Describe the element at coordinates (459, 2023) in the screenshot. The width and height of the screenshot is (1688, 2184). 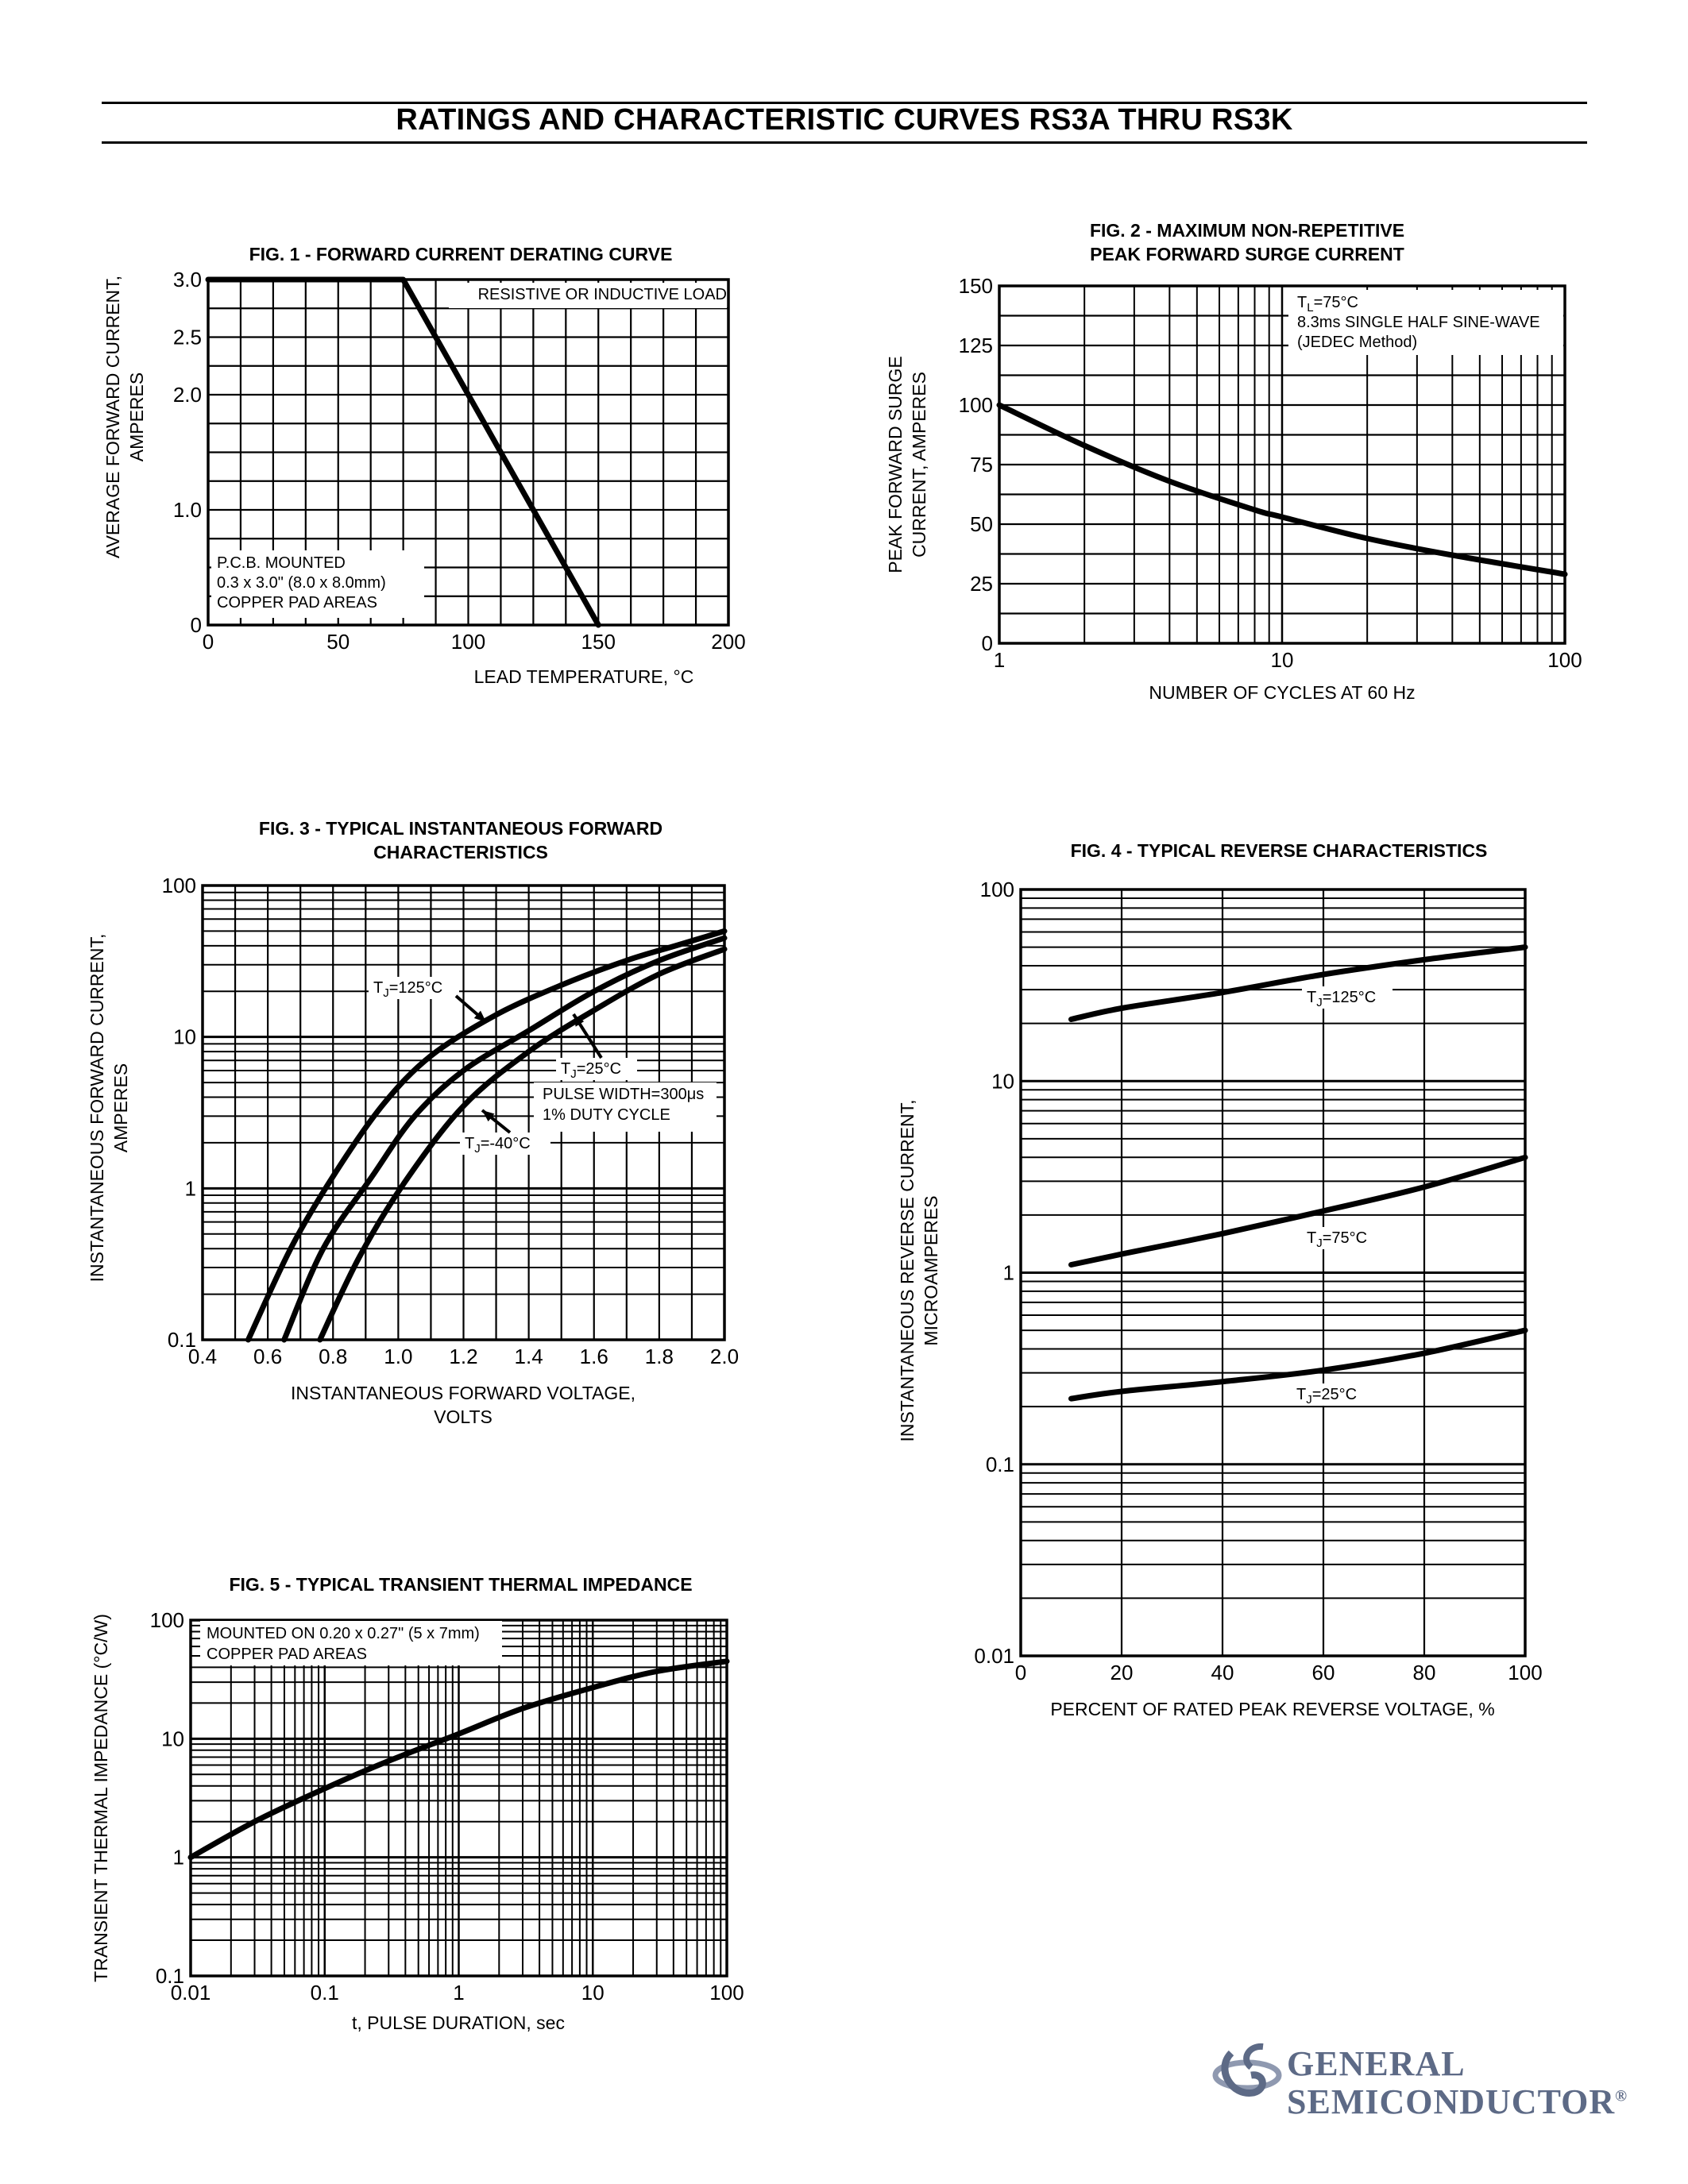
I see `fig5-xlabel: t, PULSE DURATION, sec` at that location.